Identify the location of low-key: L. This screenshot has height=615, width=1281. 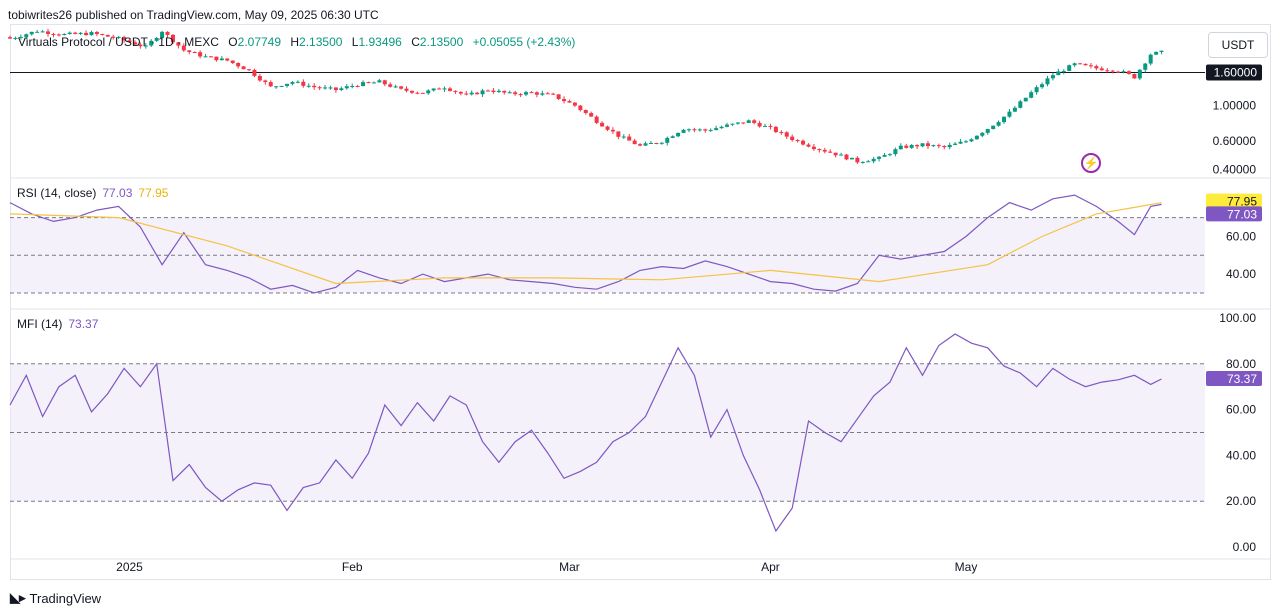
(355, 42).